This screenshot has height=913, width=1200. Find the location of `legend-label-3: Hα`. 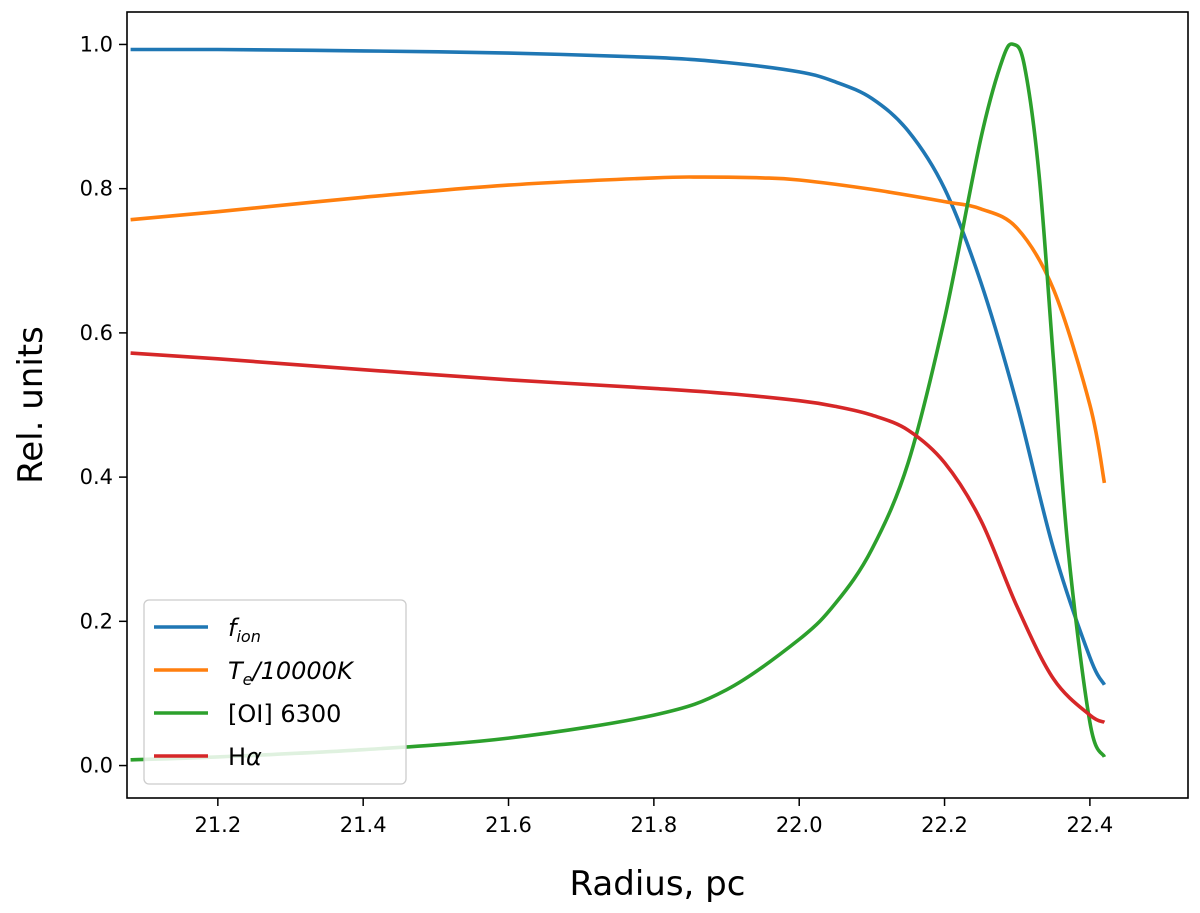

legend-label-3: Hα is located at coordinates (245, 757).